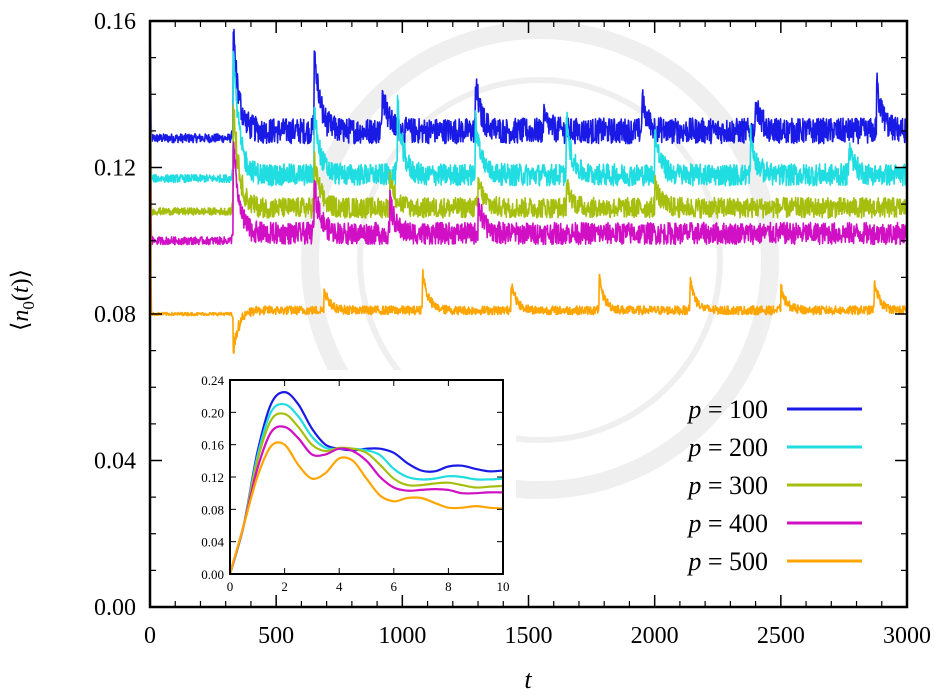  What do you see at coordinates (212, 380) in the screenshot?
I see `inset-y-tick-label: 0.24` at bounding box center [212, 380].